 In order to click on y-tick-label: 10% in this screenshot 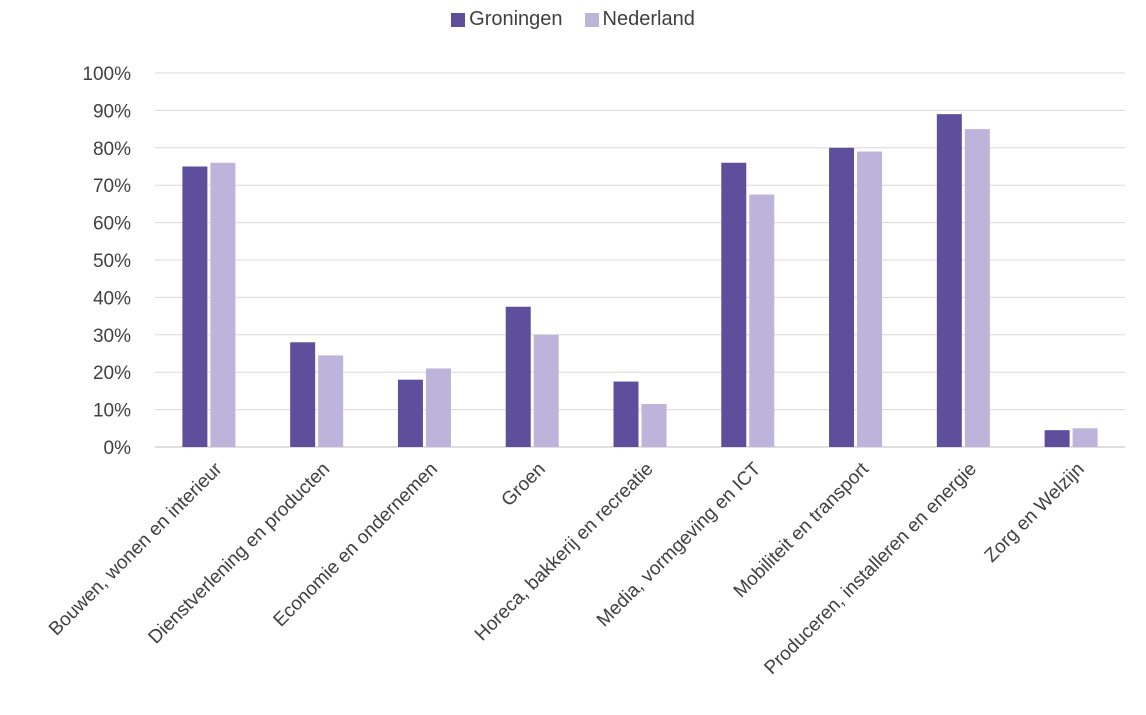, I will do `click(112, 411)`.